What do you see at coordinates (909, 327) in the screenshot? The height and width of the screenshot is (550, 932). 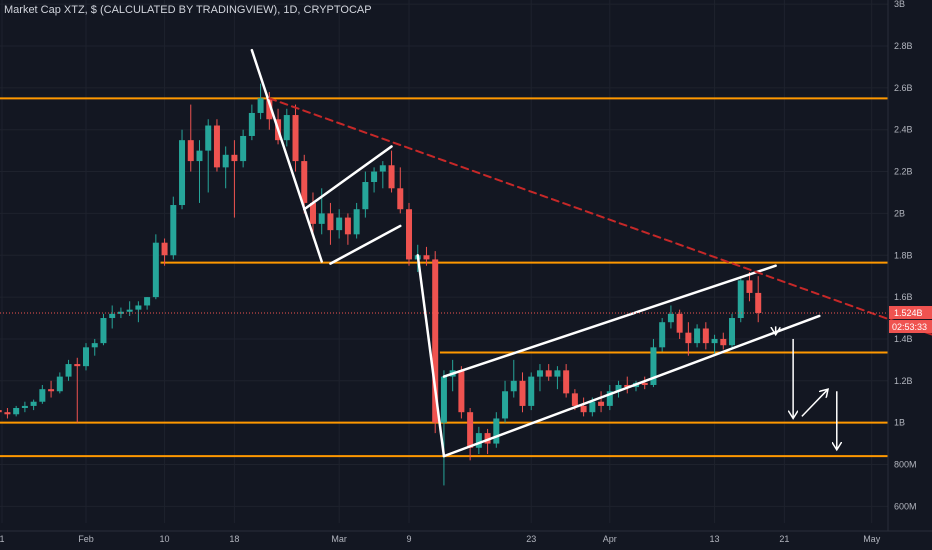 I see `countdown-label: 02:53:33` at bounding box center [909, 327].